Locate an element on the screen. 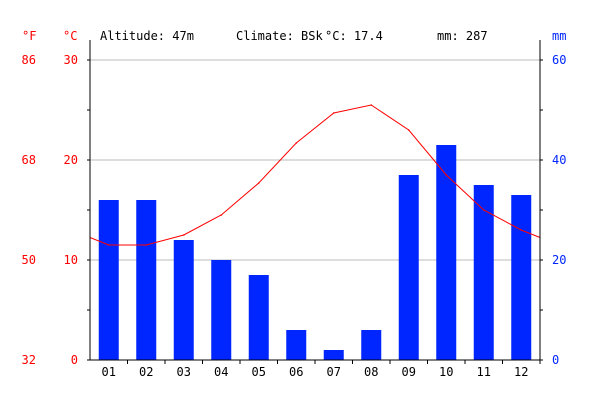 The image size is (600, 404). month-label: 08 is located at coordinates (371, 372).